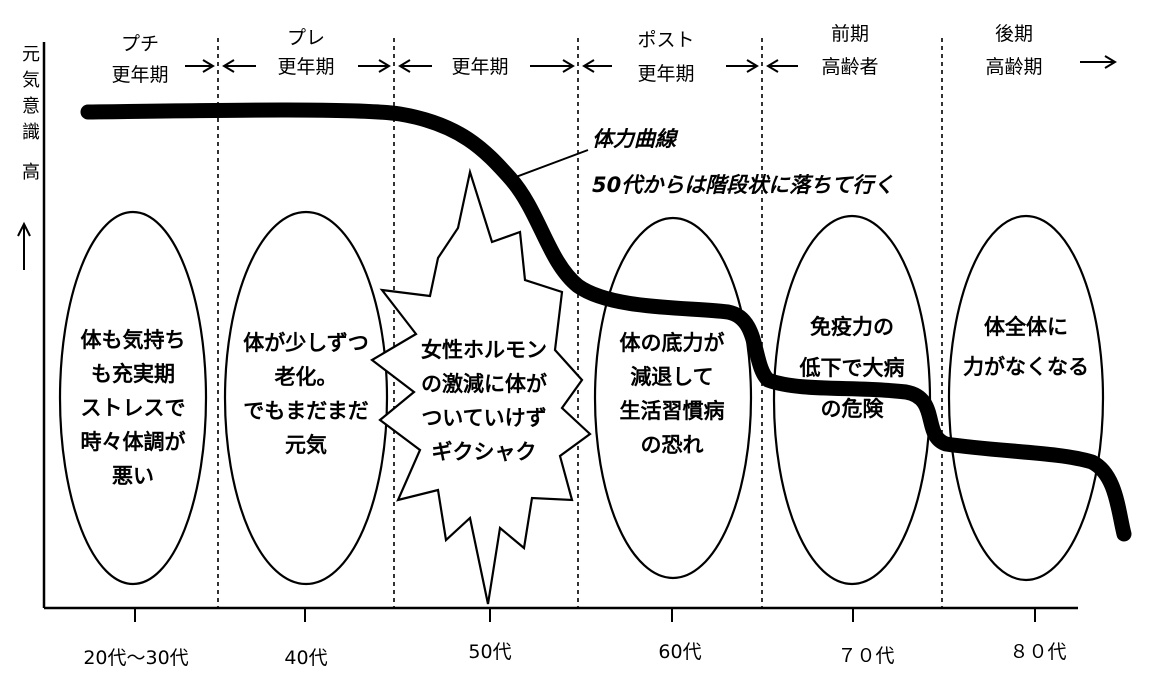 The width and height of the screenshot is (1150, 699). What do you see at coordinates (28, 157) in the screenshot?
I see `y-axis-label: 元 気 意 識 高` at bounding box center [28, 157].